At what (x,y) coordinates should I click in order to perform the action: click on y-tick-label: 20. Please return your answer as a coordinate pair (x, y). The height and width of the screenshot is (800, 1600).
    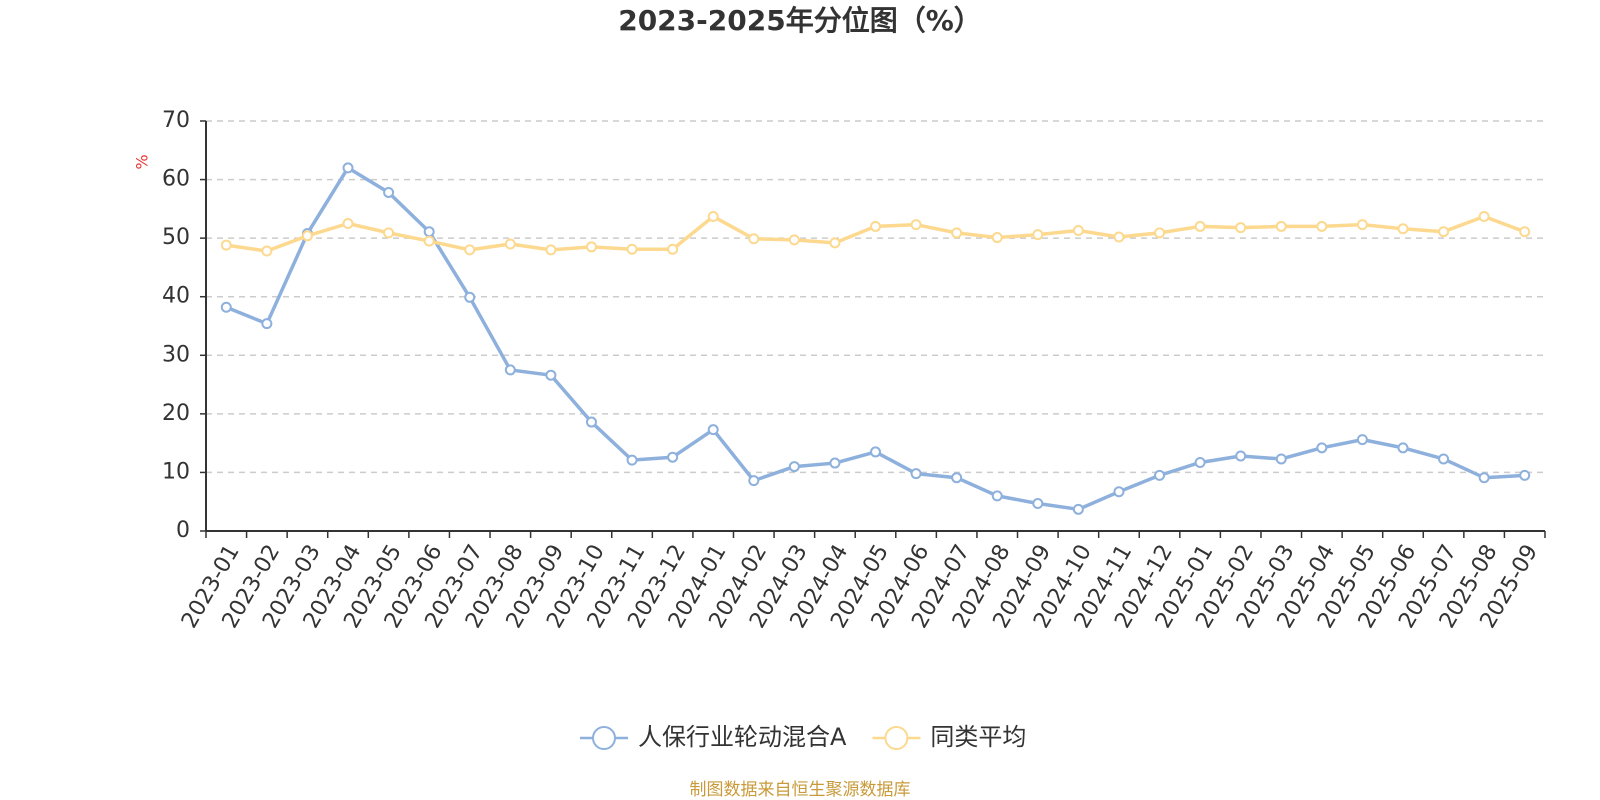
    Looking at the image, I should click on (176, 413).